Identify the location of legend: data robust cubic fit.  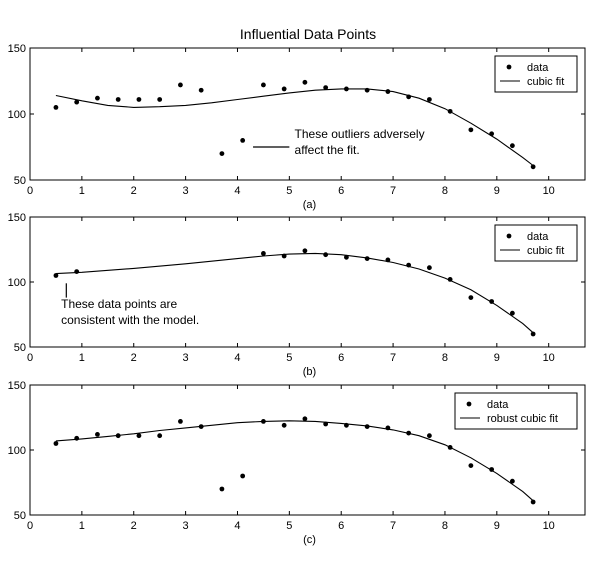
(516, 411).